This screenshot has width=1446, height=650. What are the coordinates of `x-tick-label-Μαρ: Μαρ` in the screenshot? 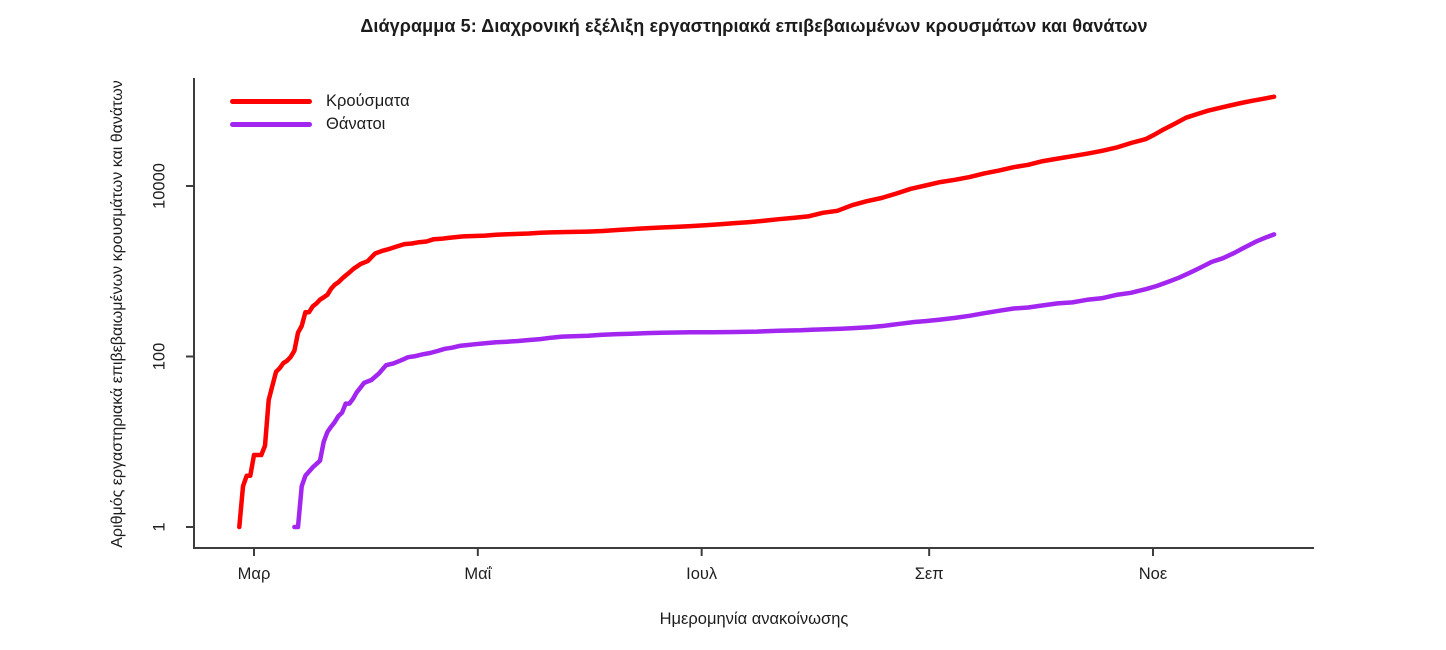 It's located at (254, 574).